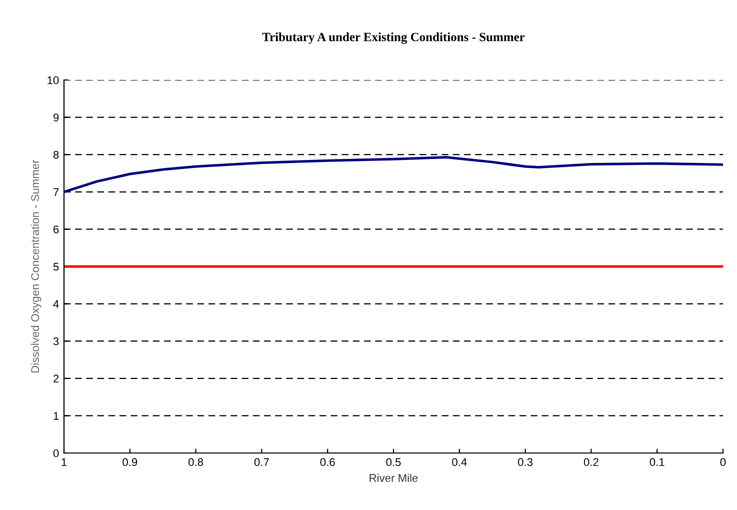 The width and height of the screenshot is (737, 510). What do you see at coordinates (56, 416) in the screenshot?
I see `y-tick-label: 1` at bounding box center [56, 416].